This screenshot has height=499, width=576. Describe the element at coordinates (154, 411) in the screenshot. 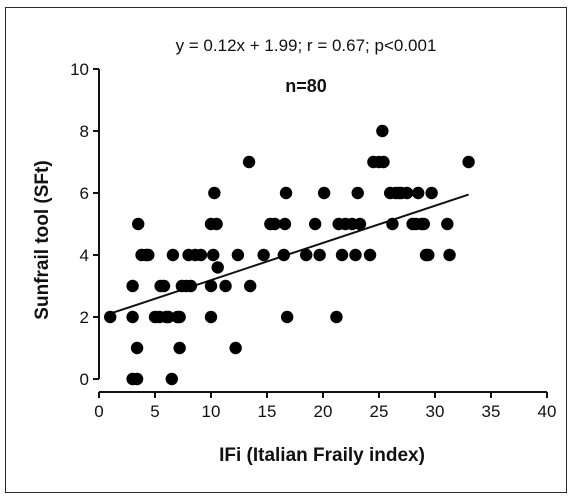

I see `x-tick-label: 5` at that location.